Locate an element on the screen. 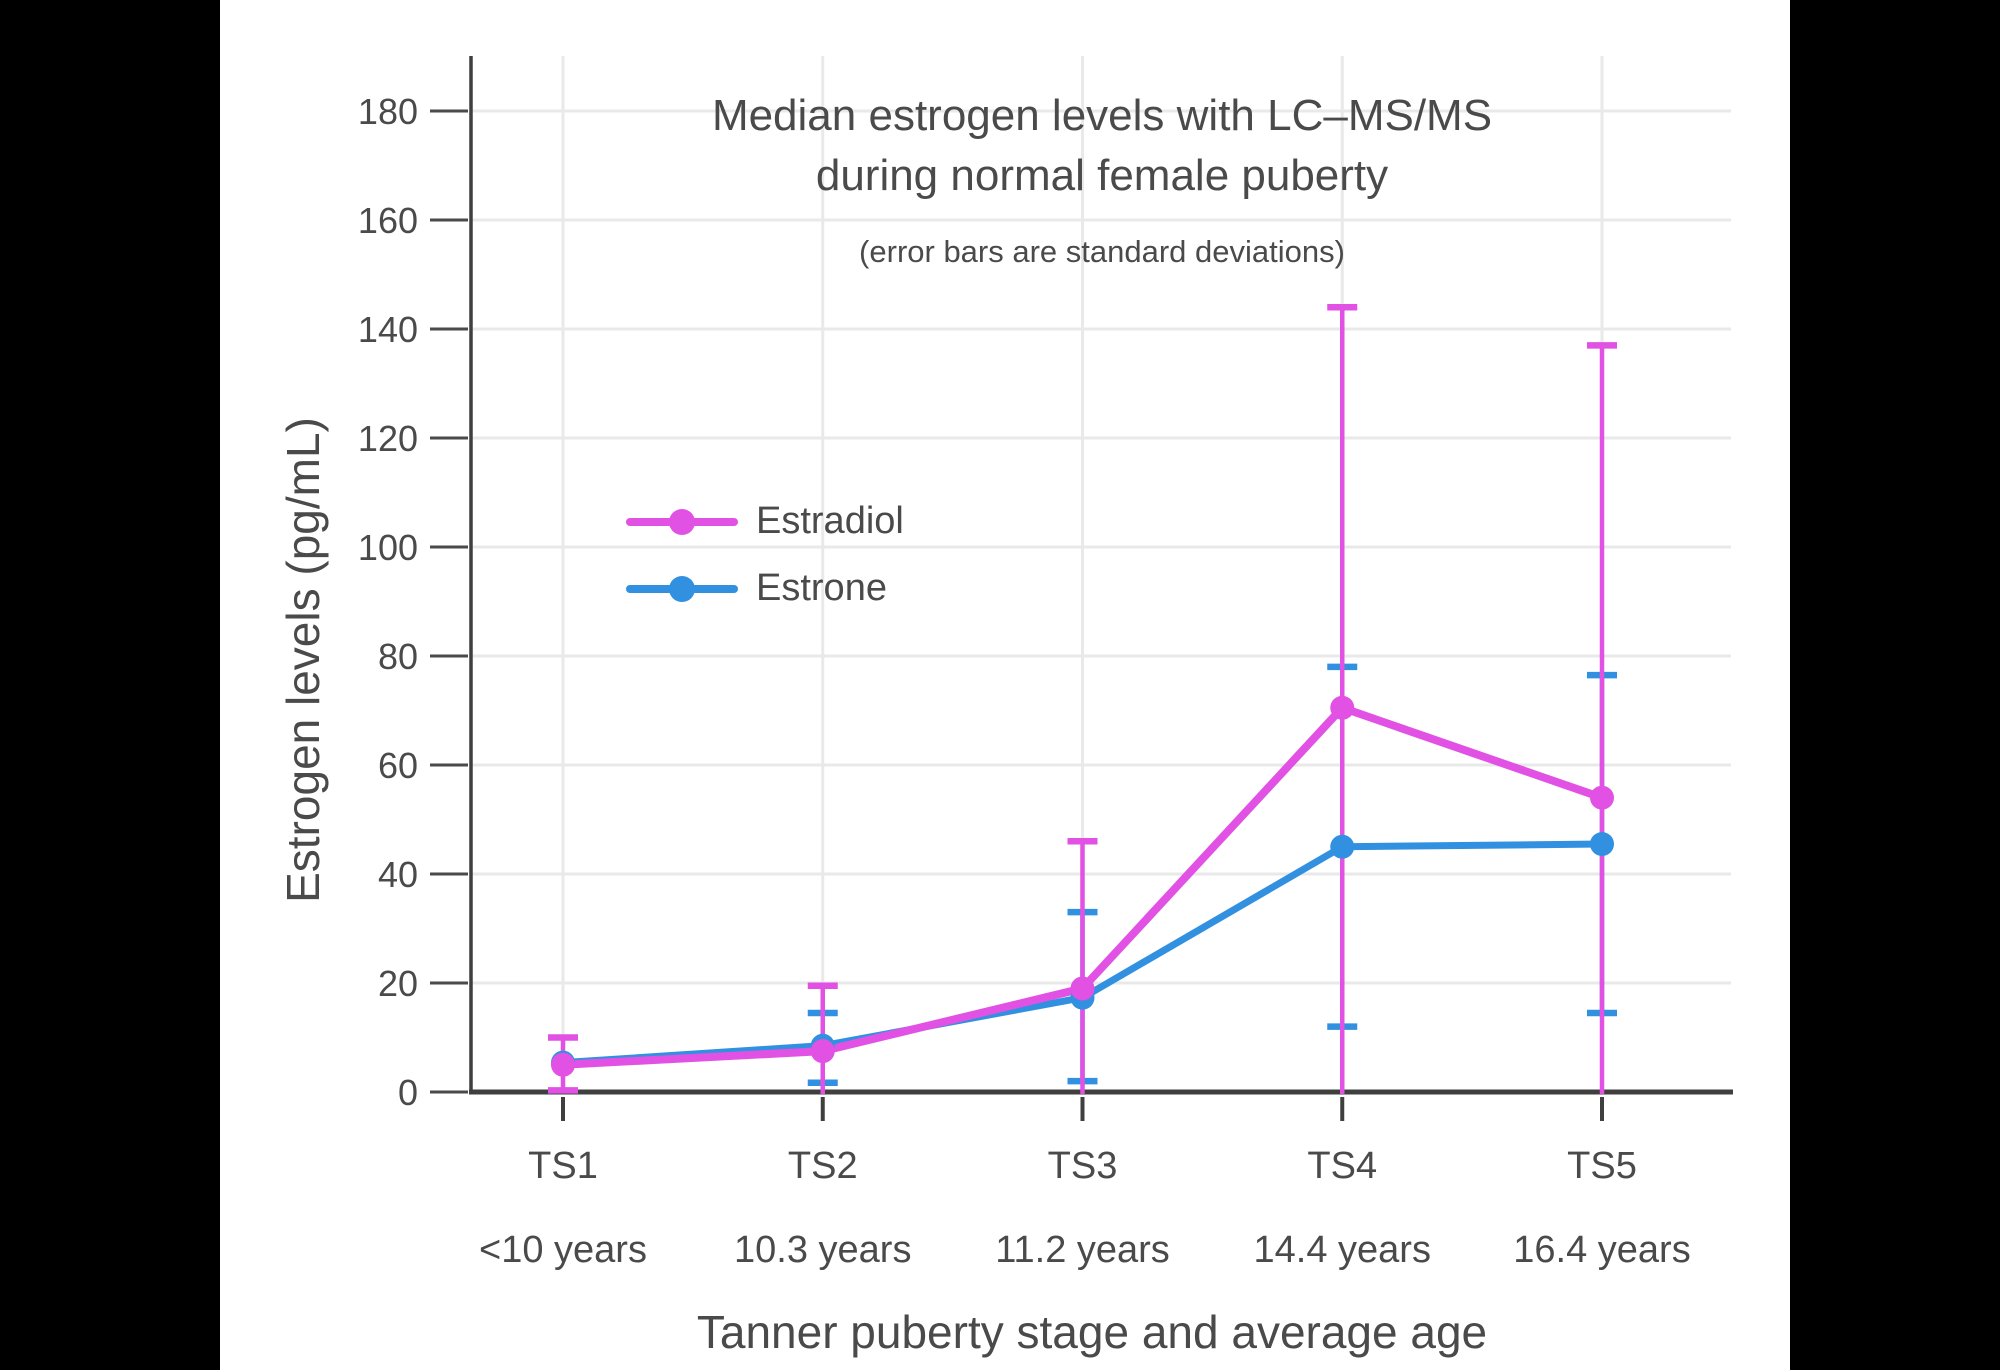  x-age-label-ts3: 11.2 years is located at coordinates (1082, 1250).